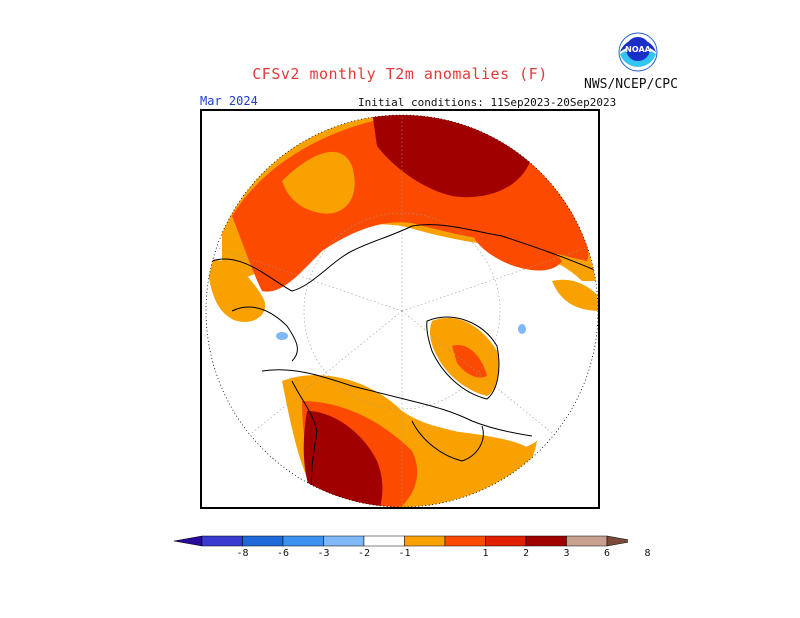 The height and width of the screenshot is (618, 800). What do you see at coordinates (607, 553) in the screenshot?
I see `colorbar-tick-label: 6` at bounding box center [607, 553].